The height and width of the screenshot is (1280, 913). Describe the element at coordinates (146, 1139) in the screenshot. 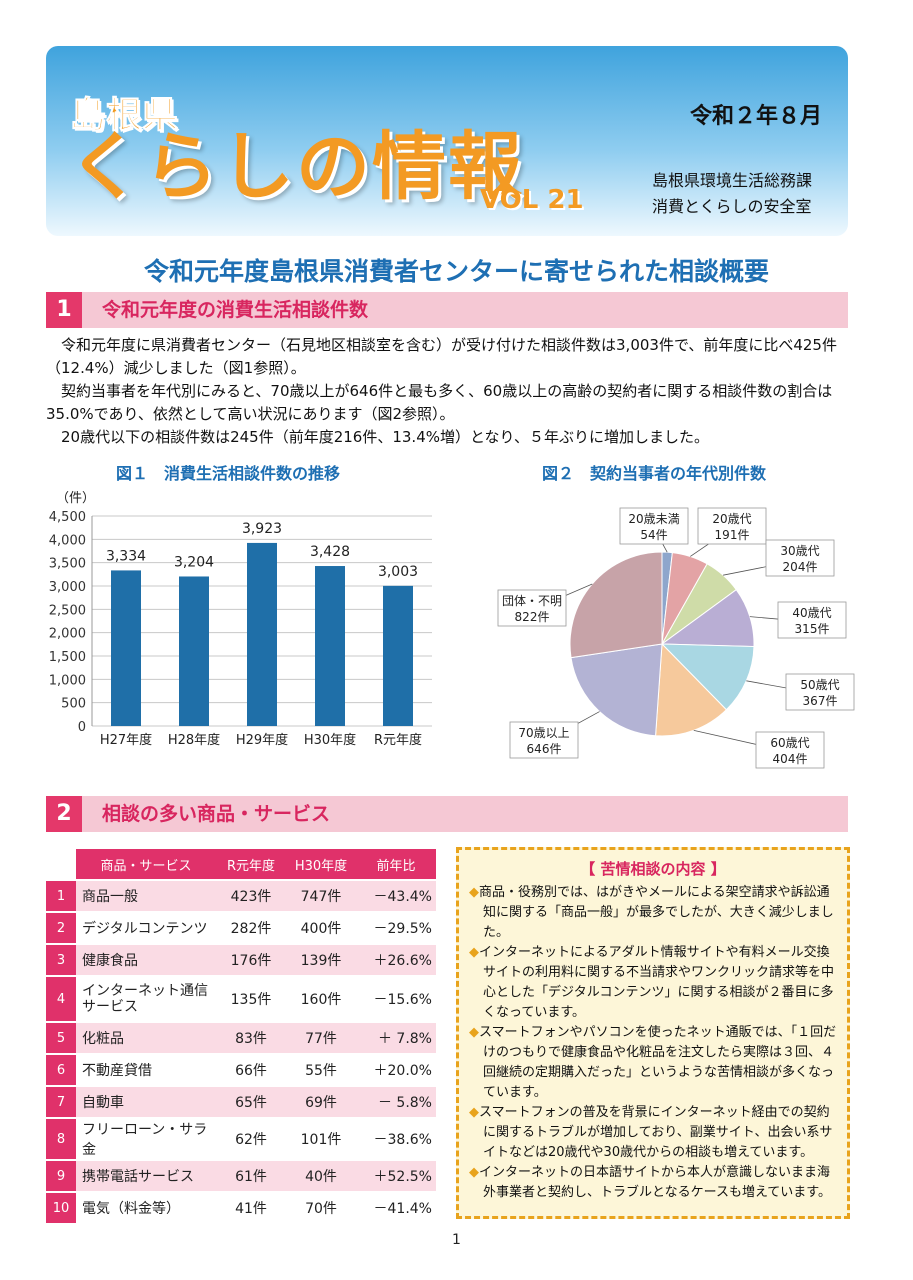

I see `service-cell: フリーローン・サラ金` at that location.